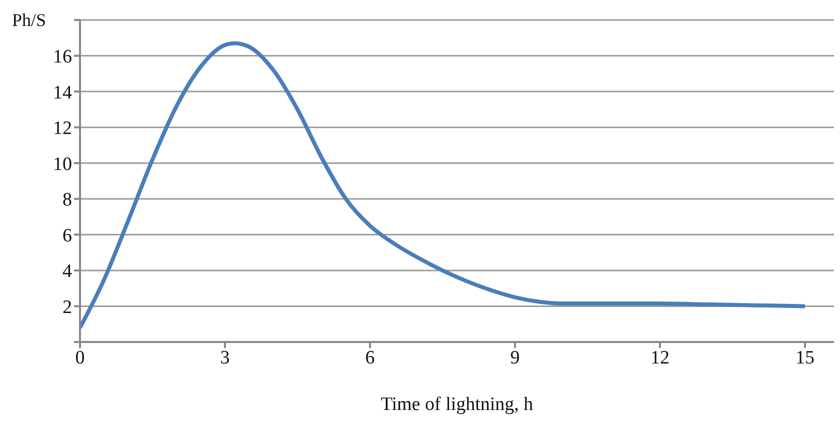 Image resolution: width=840 pixels, height=424 pixels. What do you see at coordinates (62, 164) in the screenshot?
I see `y-tick-label: 10` at bounding box center [62, 164].